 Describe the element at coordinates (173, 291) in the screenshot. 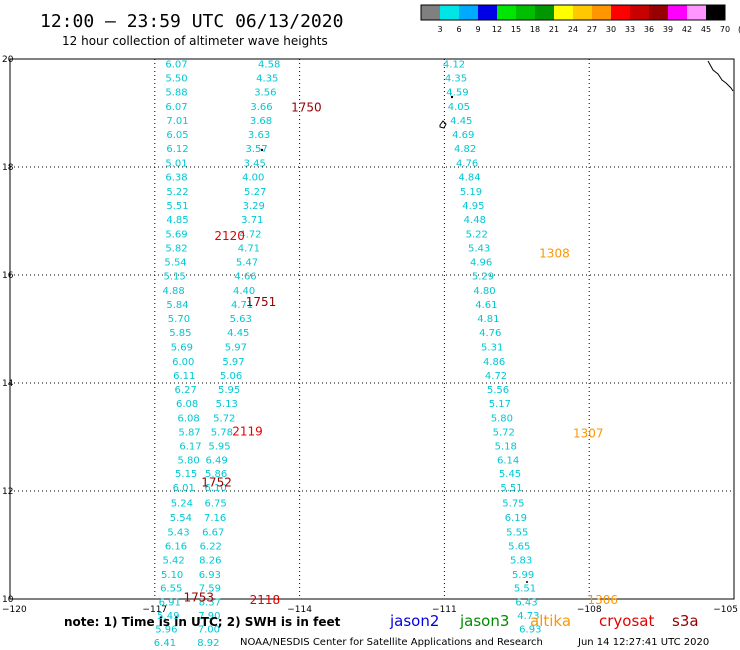

I see `wave-height-label: 4.88` at that location.